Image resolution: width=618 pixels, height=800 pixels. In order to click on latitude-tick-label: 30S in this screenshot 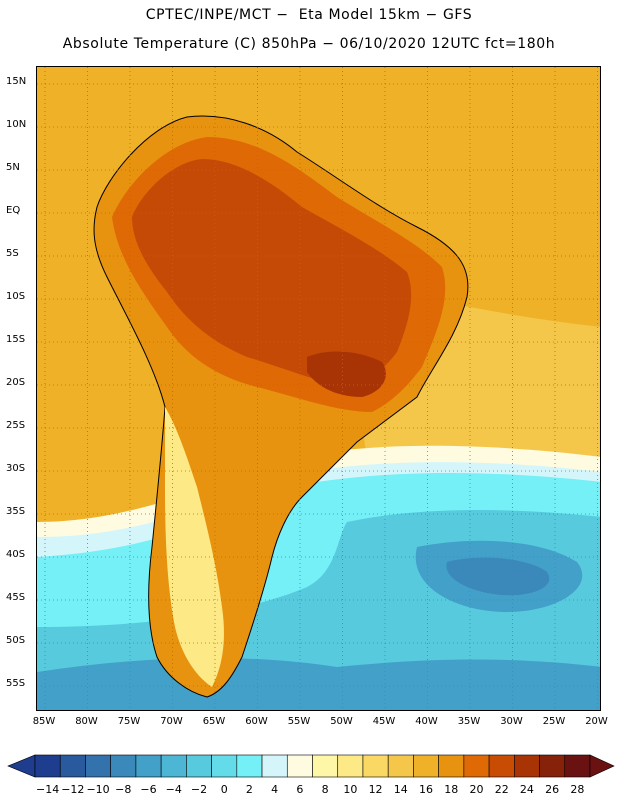, I will do `click(16, 468)`.